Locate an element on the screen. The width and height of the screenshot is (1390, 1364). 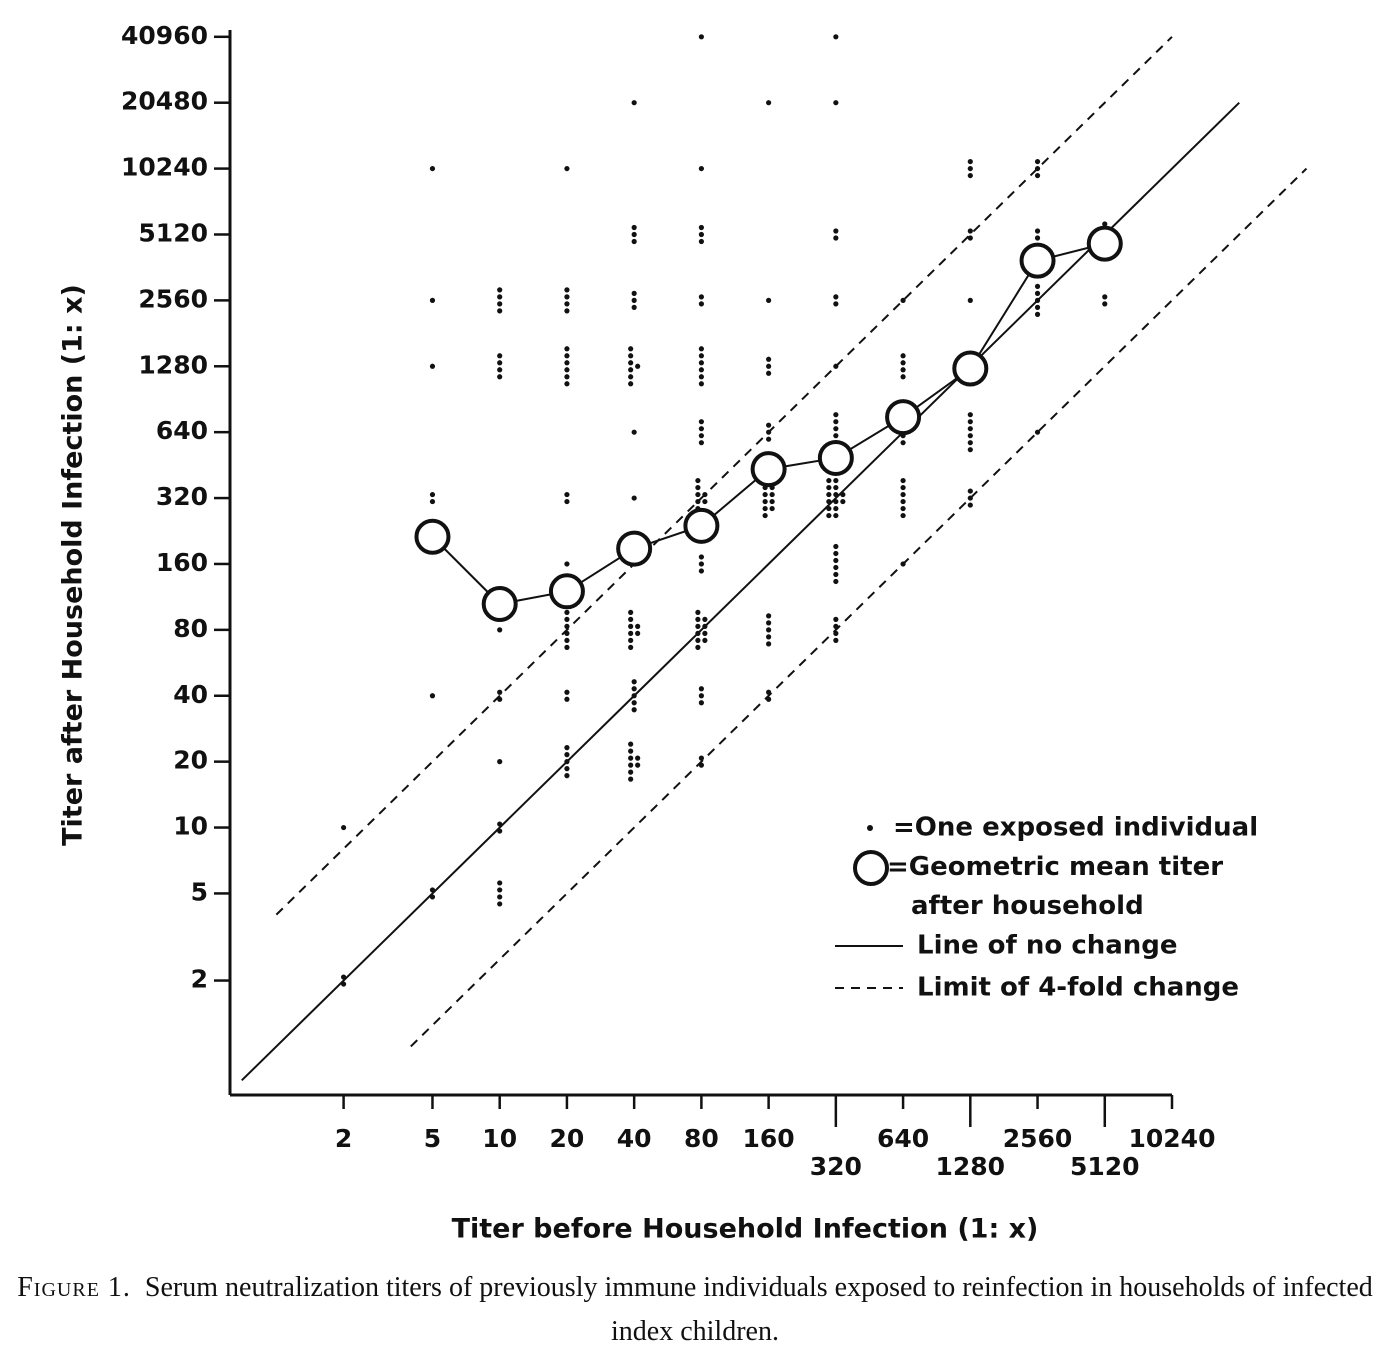
legend-label: =One exposed individual is located at coordinates (1075, 828).